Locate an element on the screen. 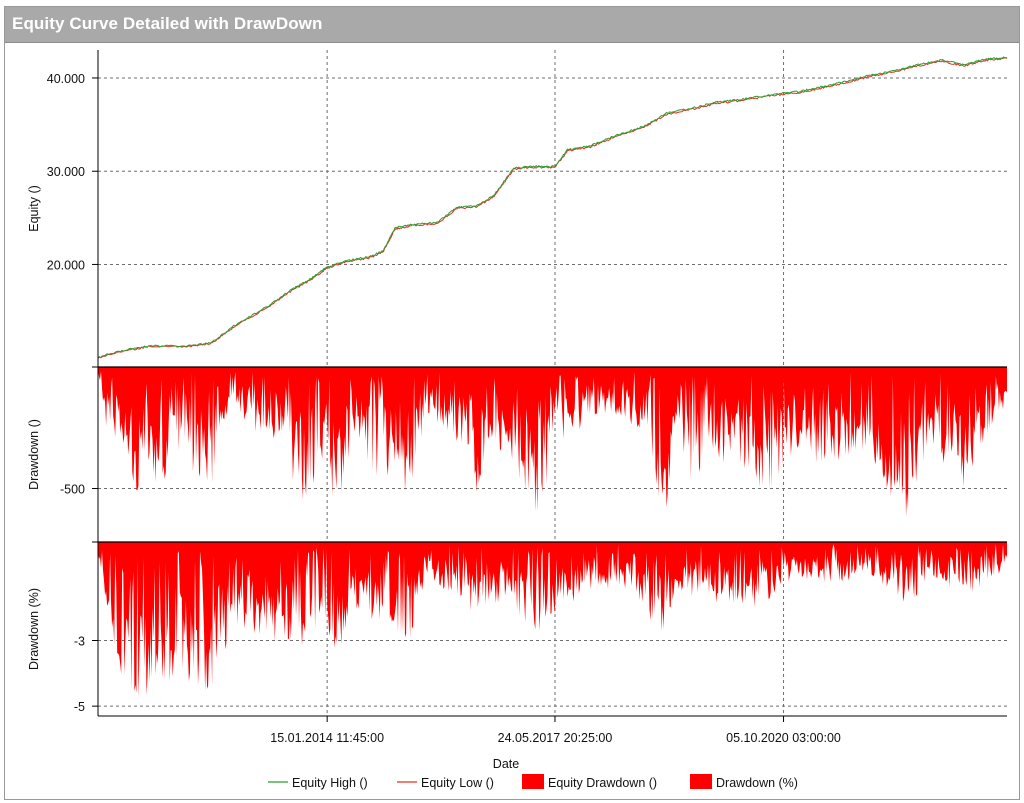 The width and height of the screenshot is (1024, 803). x-tick-label: 24.05.2017 20:25:00 is located at coordinates (555, 738).